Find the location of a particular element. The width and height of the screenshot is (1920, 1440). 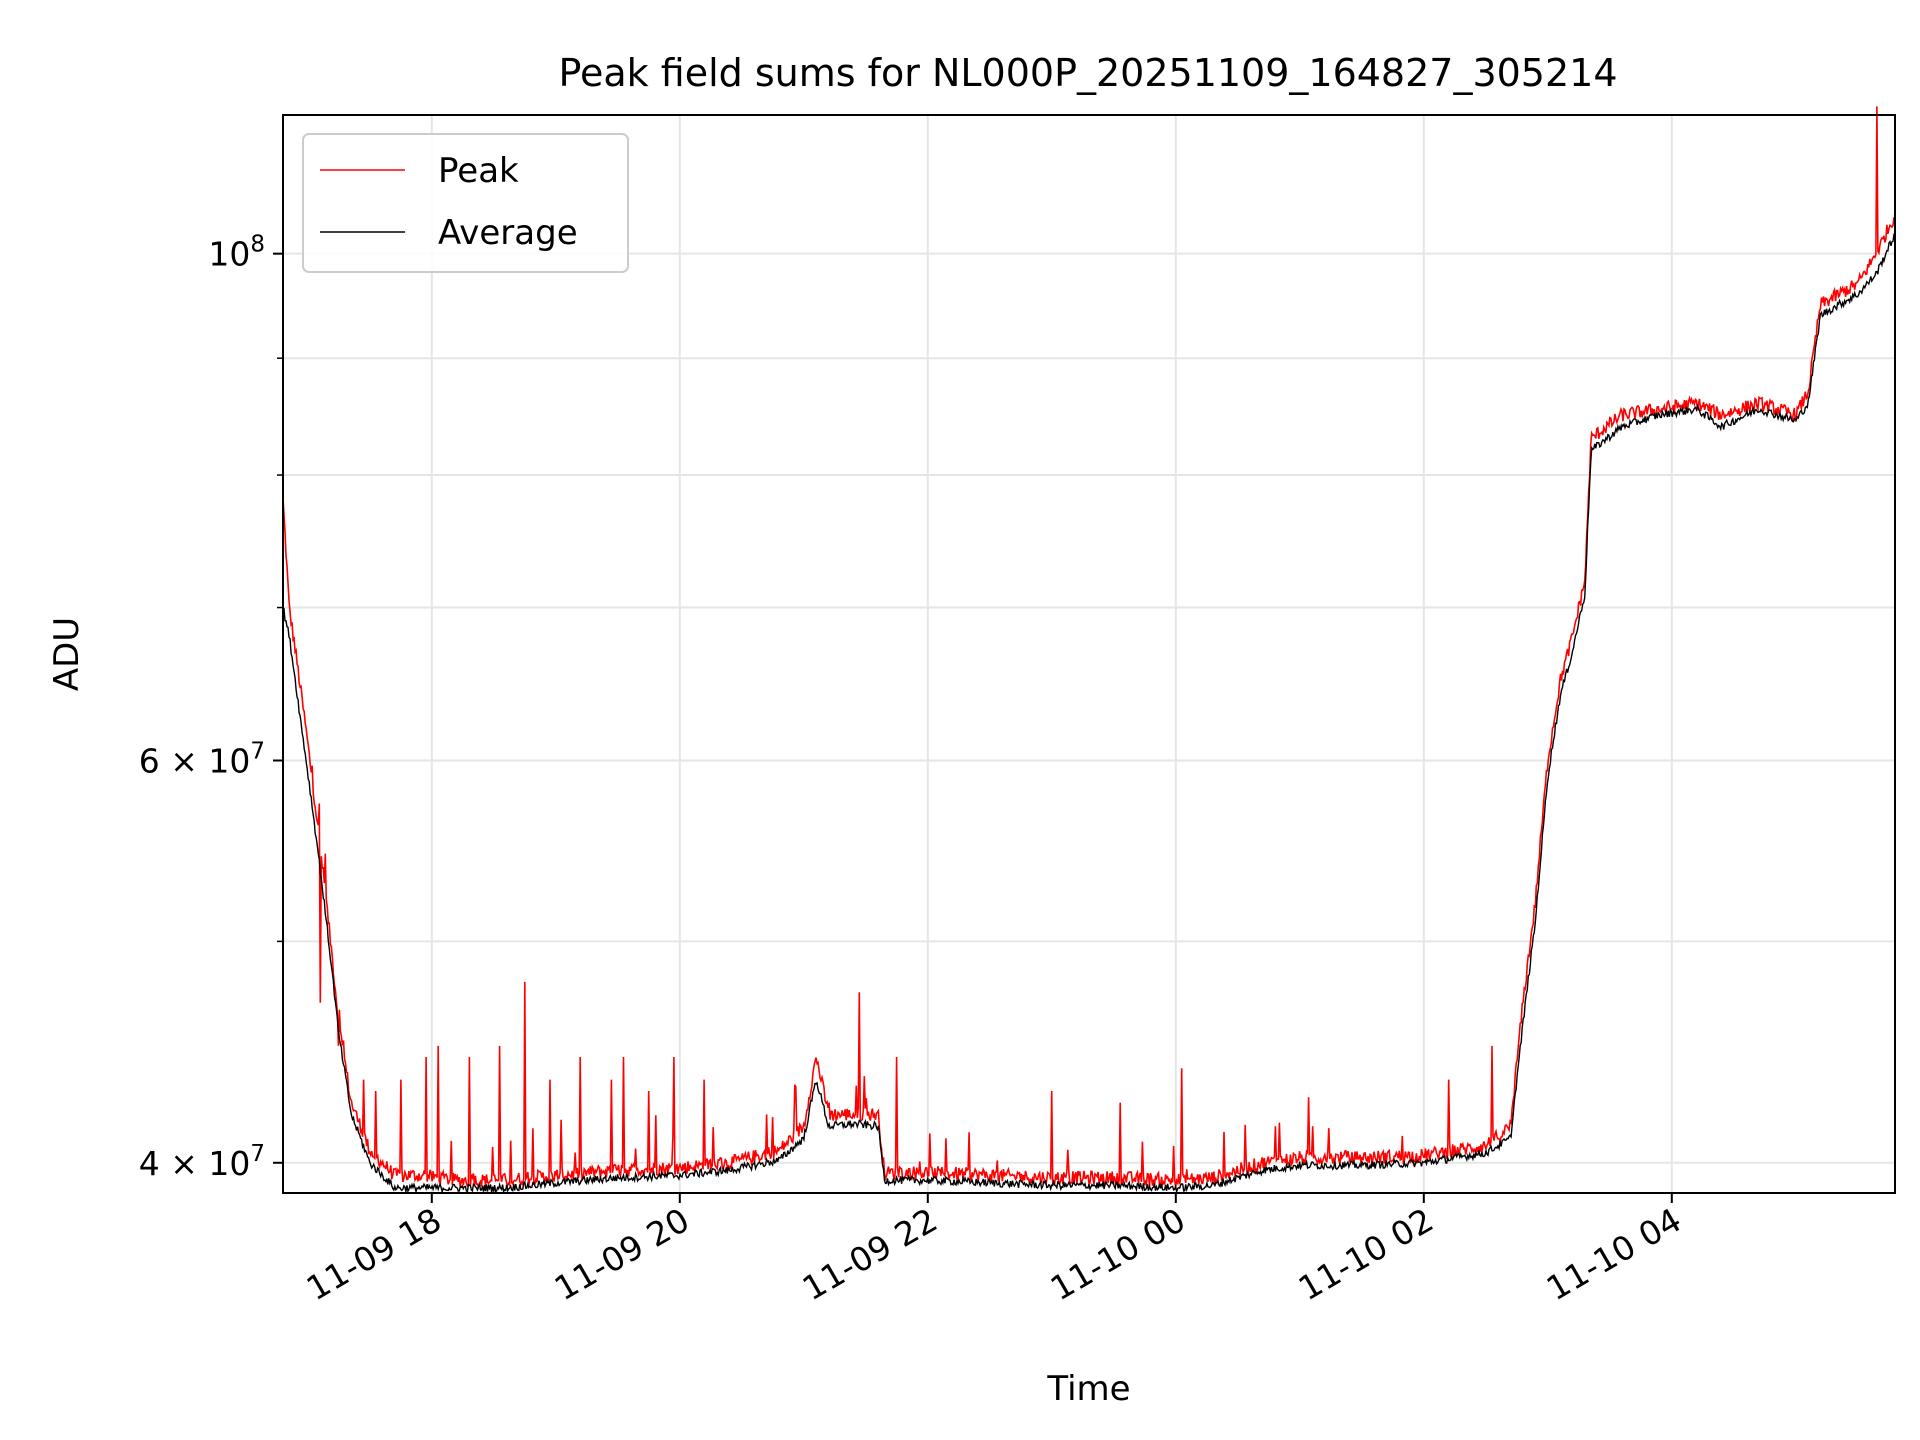

legend-average-label: Average is located at coordinates (508, 233).